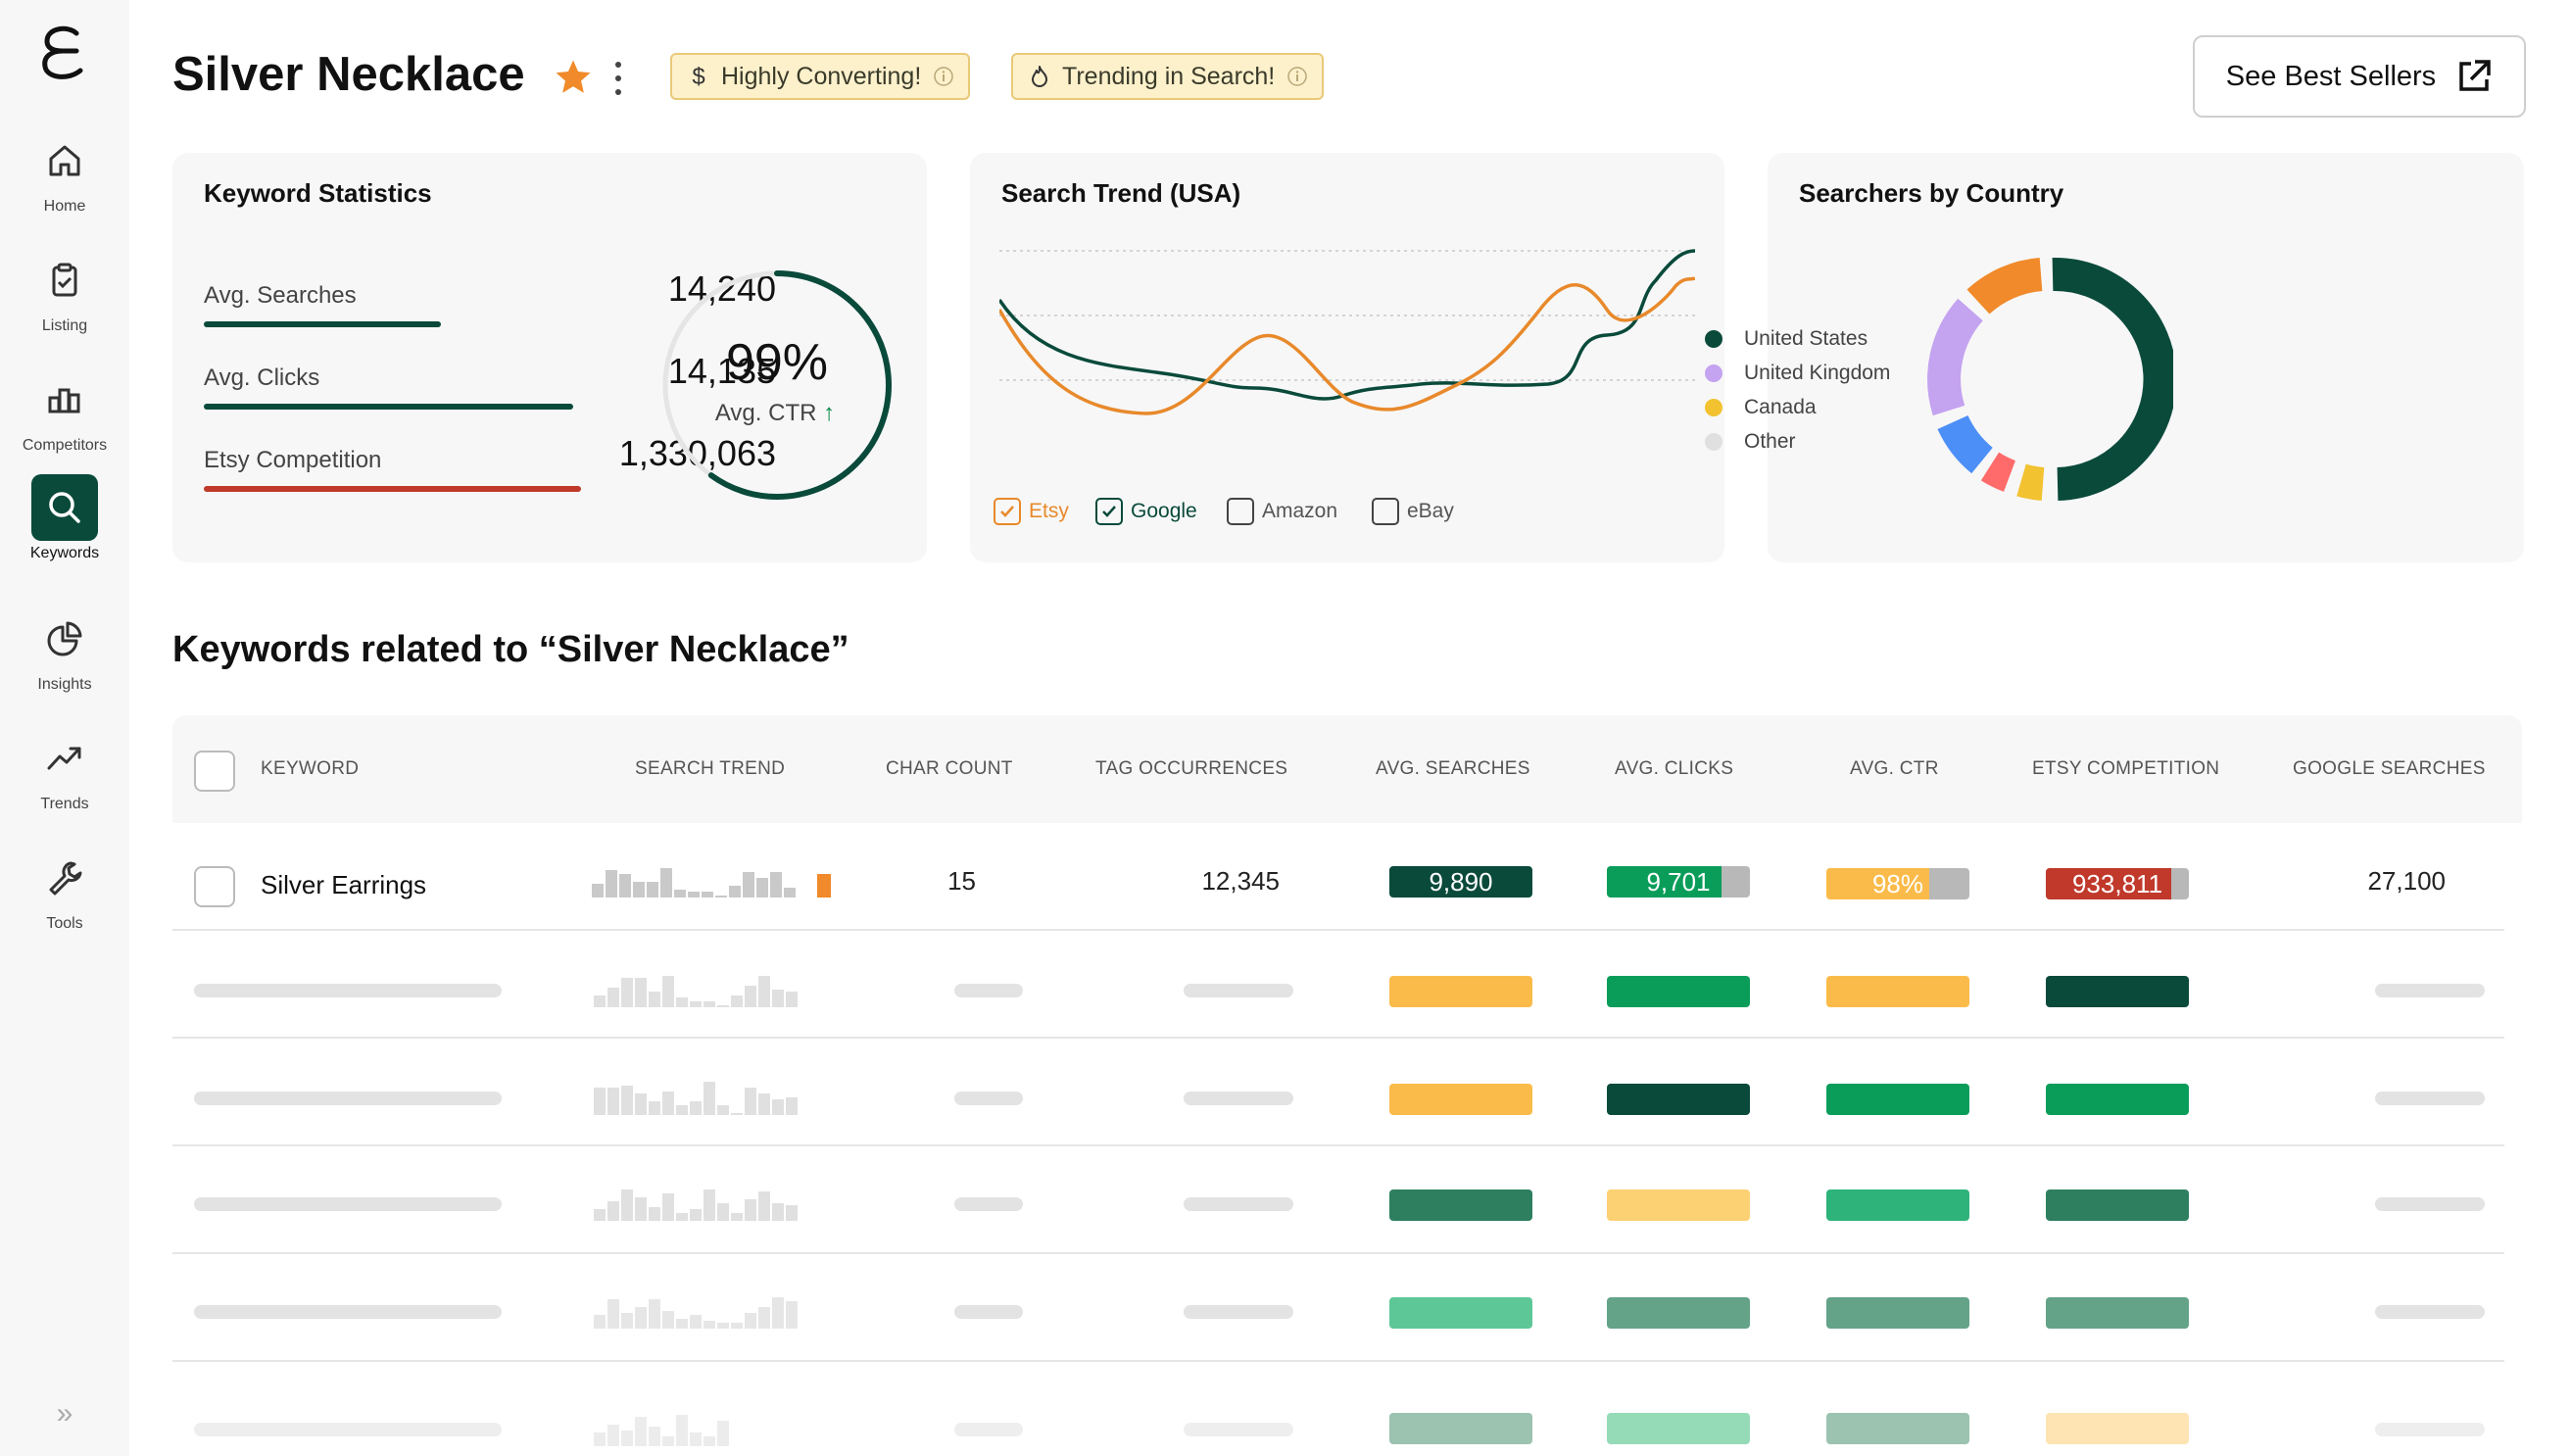 This screenshot has width=2571, height=1456. I want to click on sidebar-item-tools: Tools, so click(64, 898).